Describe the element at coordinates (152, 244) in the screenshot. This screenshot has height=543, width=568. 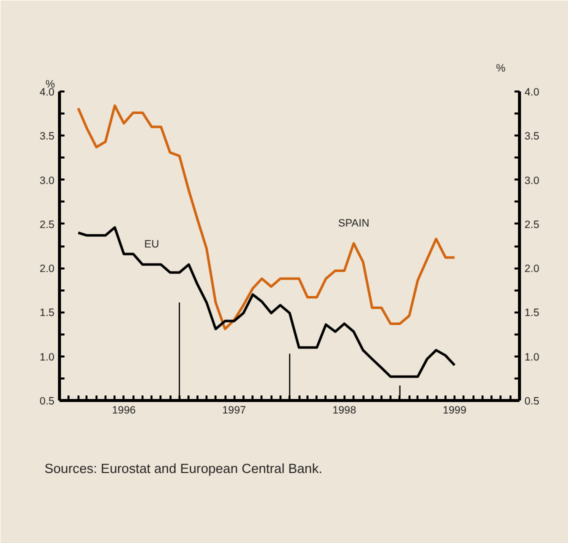
I see `series-label: EU` at that location.